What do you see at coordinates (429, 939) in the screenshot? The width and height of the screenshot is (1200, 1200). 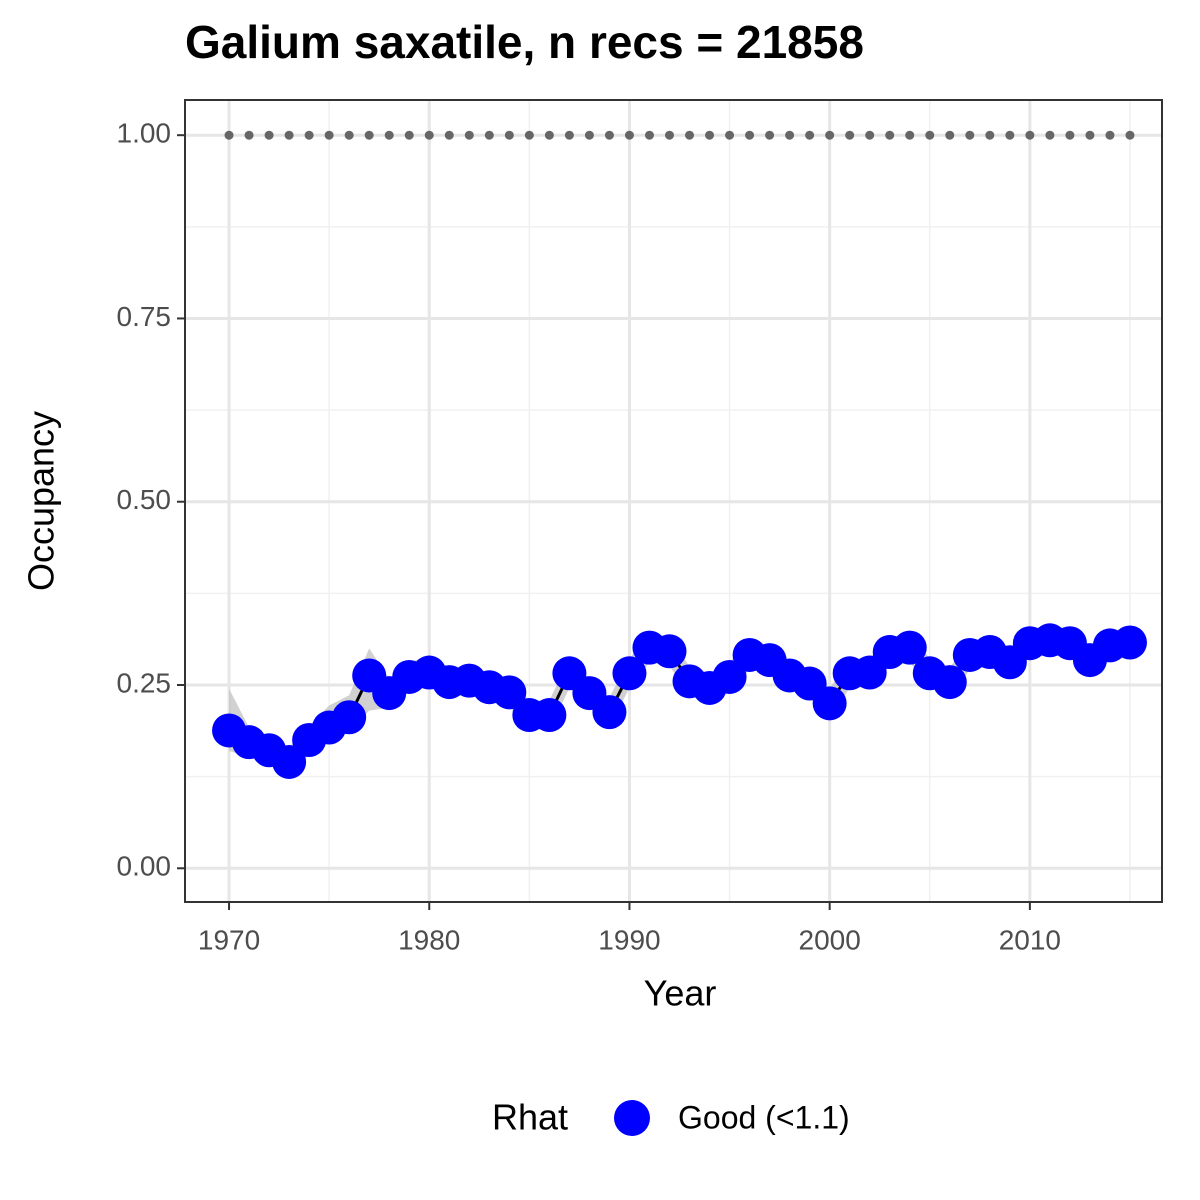 I see `x-tick-label: 1980` at bounding box center [429, 939].